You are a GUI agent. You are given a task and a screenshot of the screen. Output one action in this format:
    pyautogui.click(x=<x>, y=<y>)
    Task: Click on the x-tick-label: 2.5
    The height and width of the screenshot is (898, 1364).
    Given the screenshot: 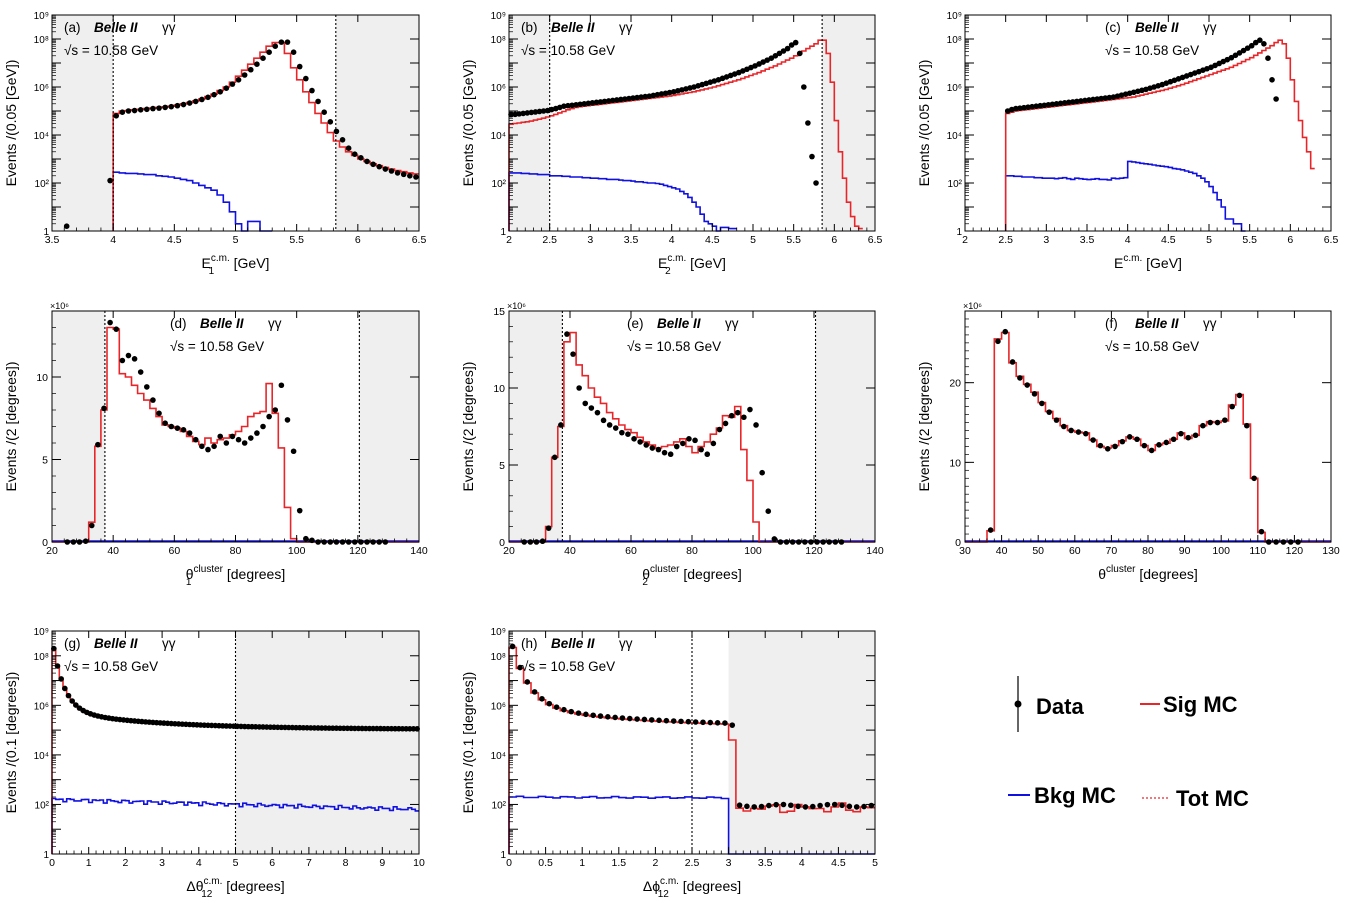 What is the action you would take?
    pyautogui.click(x=1005, y=240)
    